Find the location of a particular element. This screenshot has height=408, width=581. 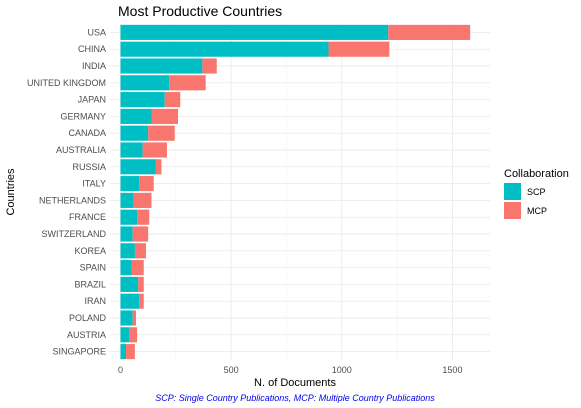

category-label: ITALY is located at coordinates (94, 184).